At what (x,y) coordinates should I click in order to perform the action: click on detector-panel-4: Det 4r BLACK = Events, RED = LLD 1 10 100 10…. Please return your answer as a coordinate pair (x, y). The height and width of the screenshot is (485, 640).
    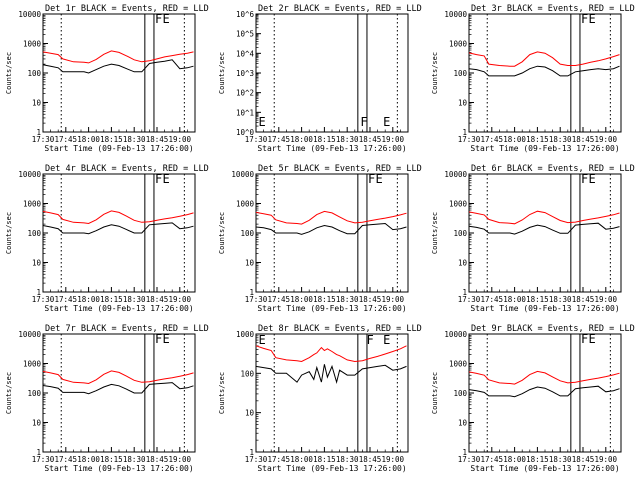
    Looking at the image, I should click on (107, 238).